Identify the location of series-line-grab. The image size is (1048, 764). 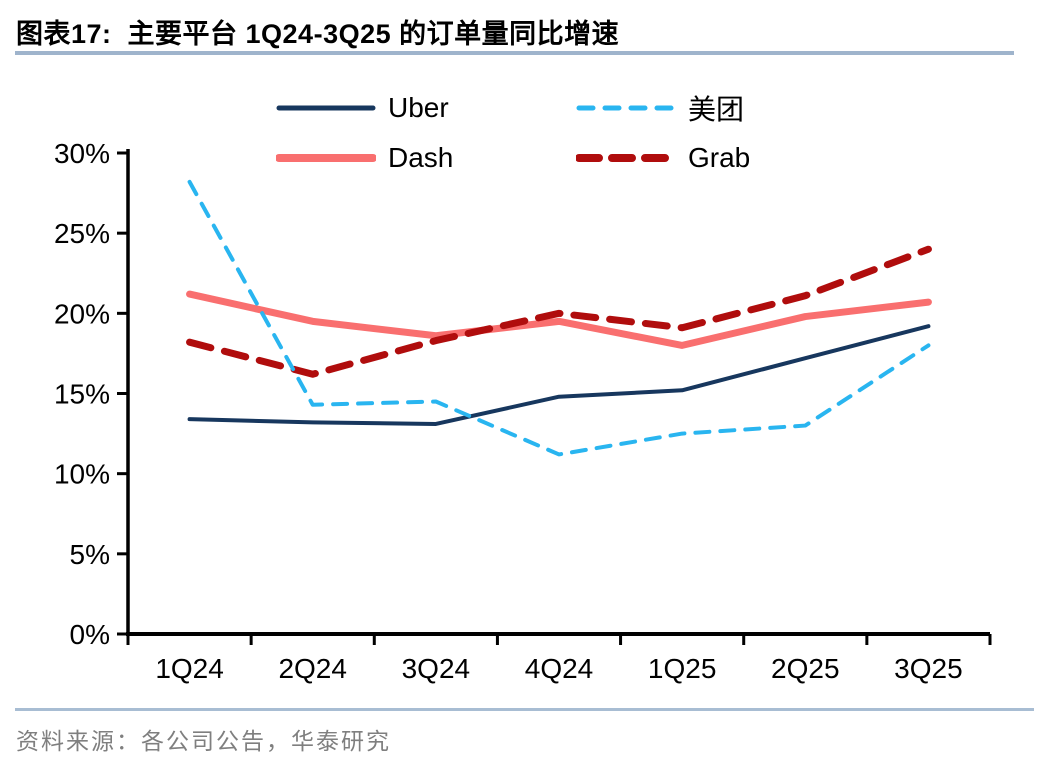
(559, 311).